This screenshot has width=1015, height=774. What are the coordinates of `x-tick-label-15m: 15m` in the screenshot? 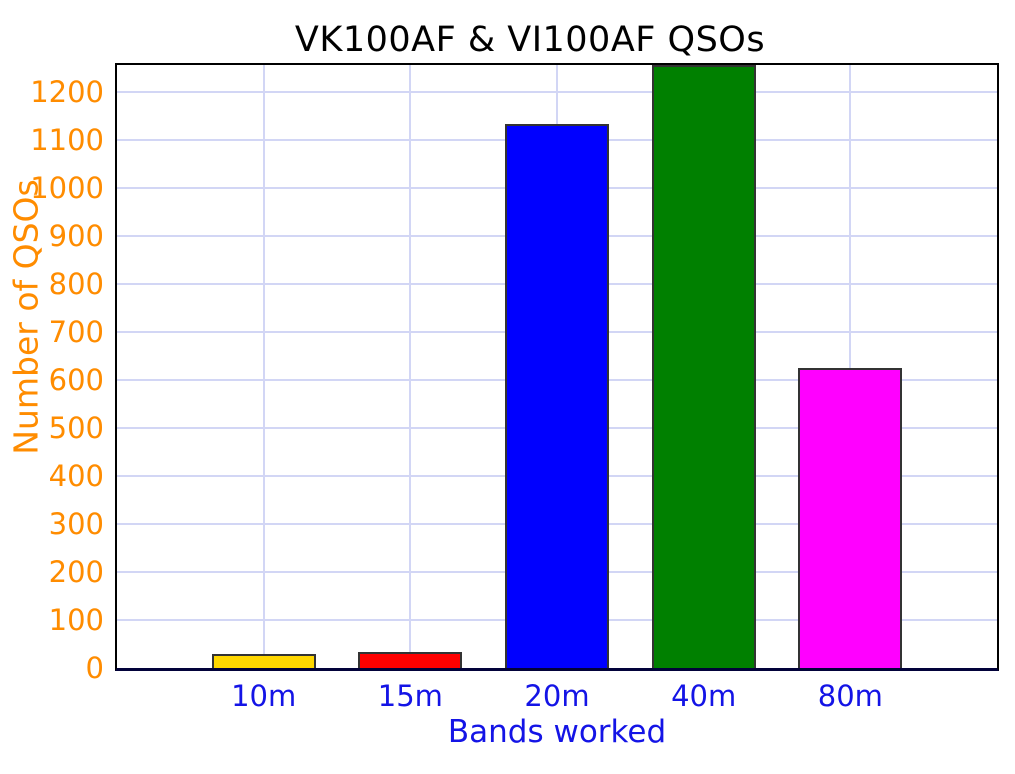 It's located at (410, 696).